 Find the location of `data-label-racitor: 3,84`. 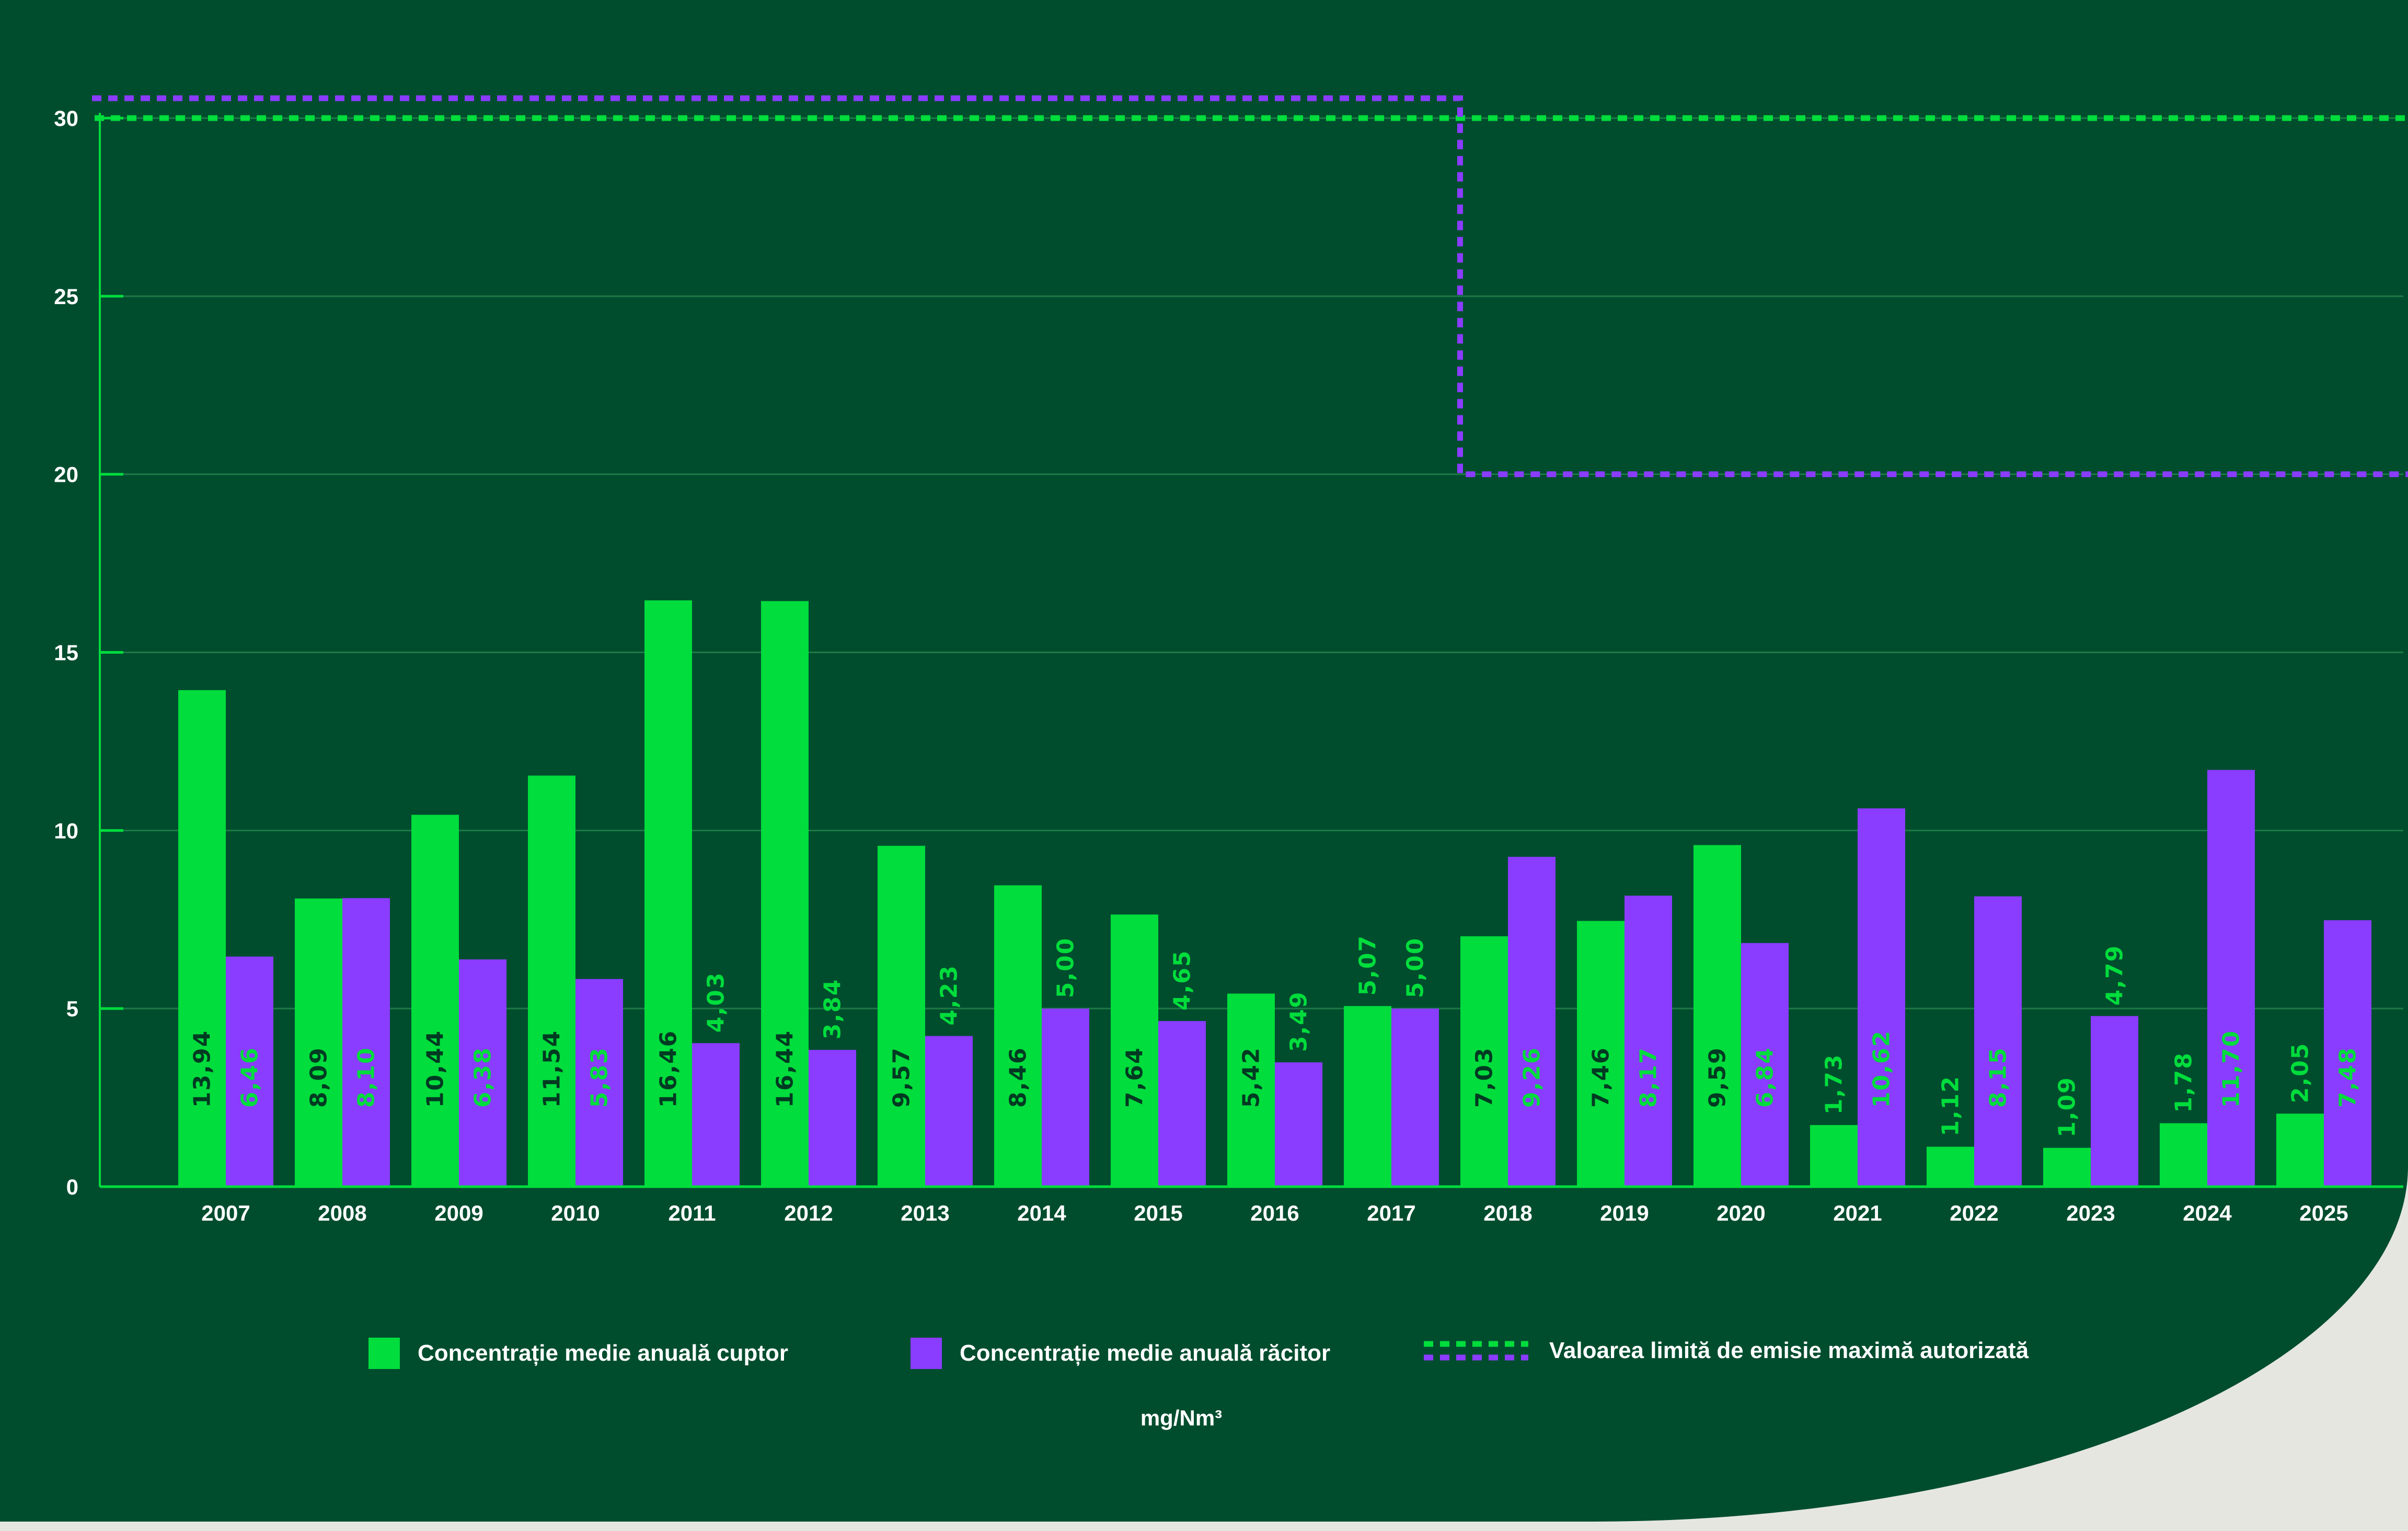

data-label-racitor: 3,84 is located at coordinates (833, 1010).